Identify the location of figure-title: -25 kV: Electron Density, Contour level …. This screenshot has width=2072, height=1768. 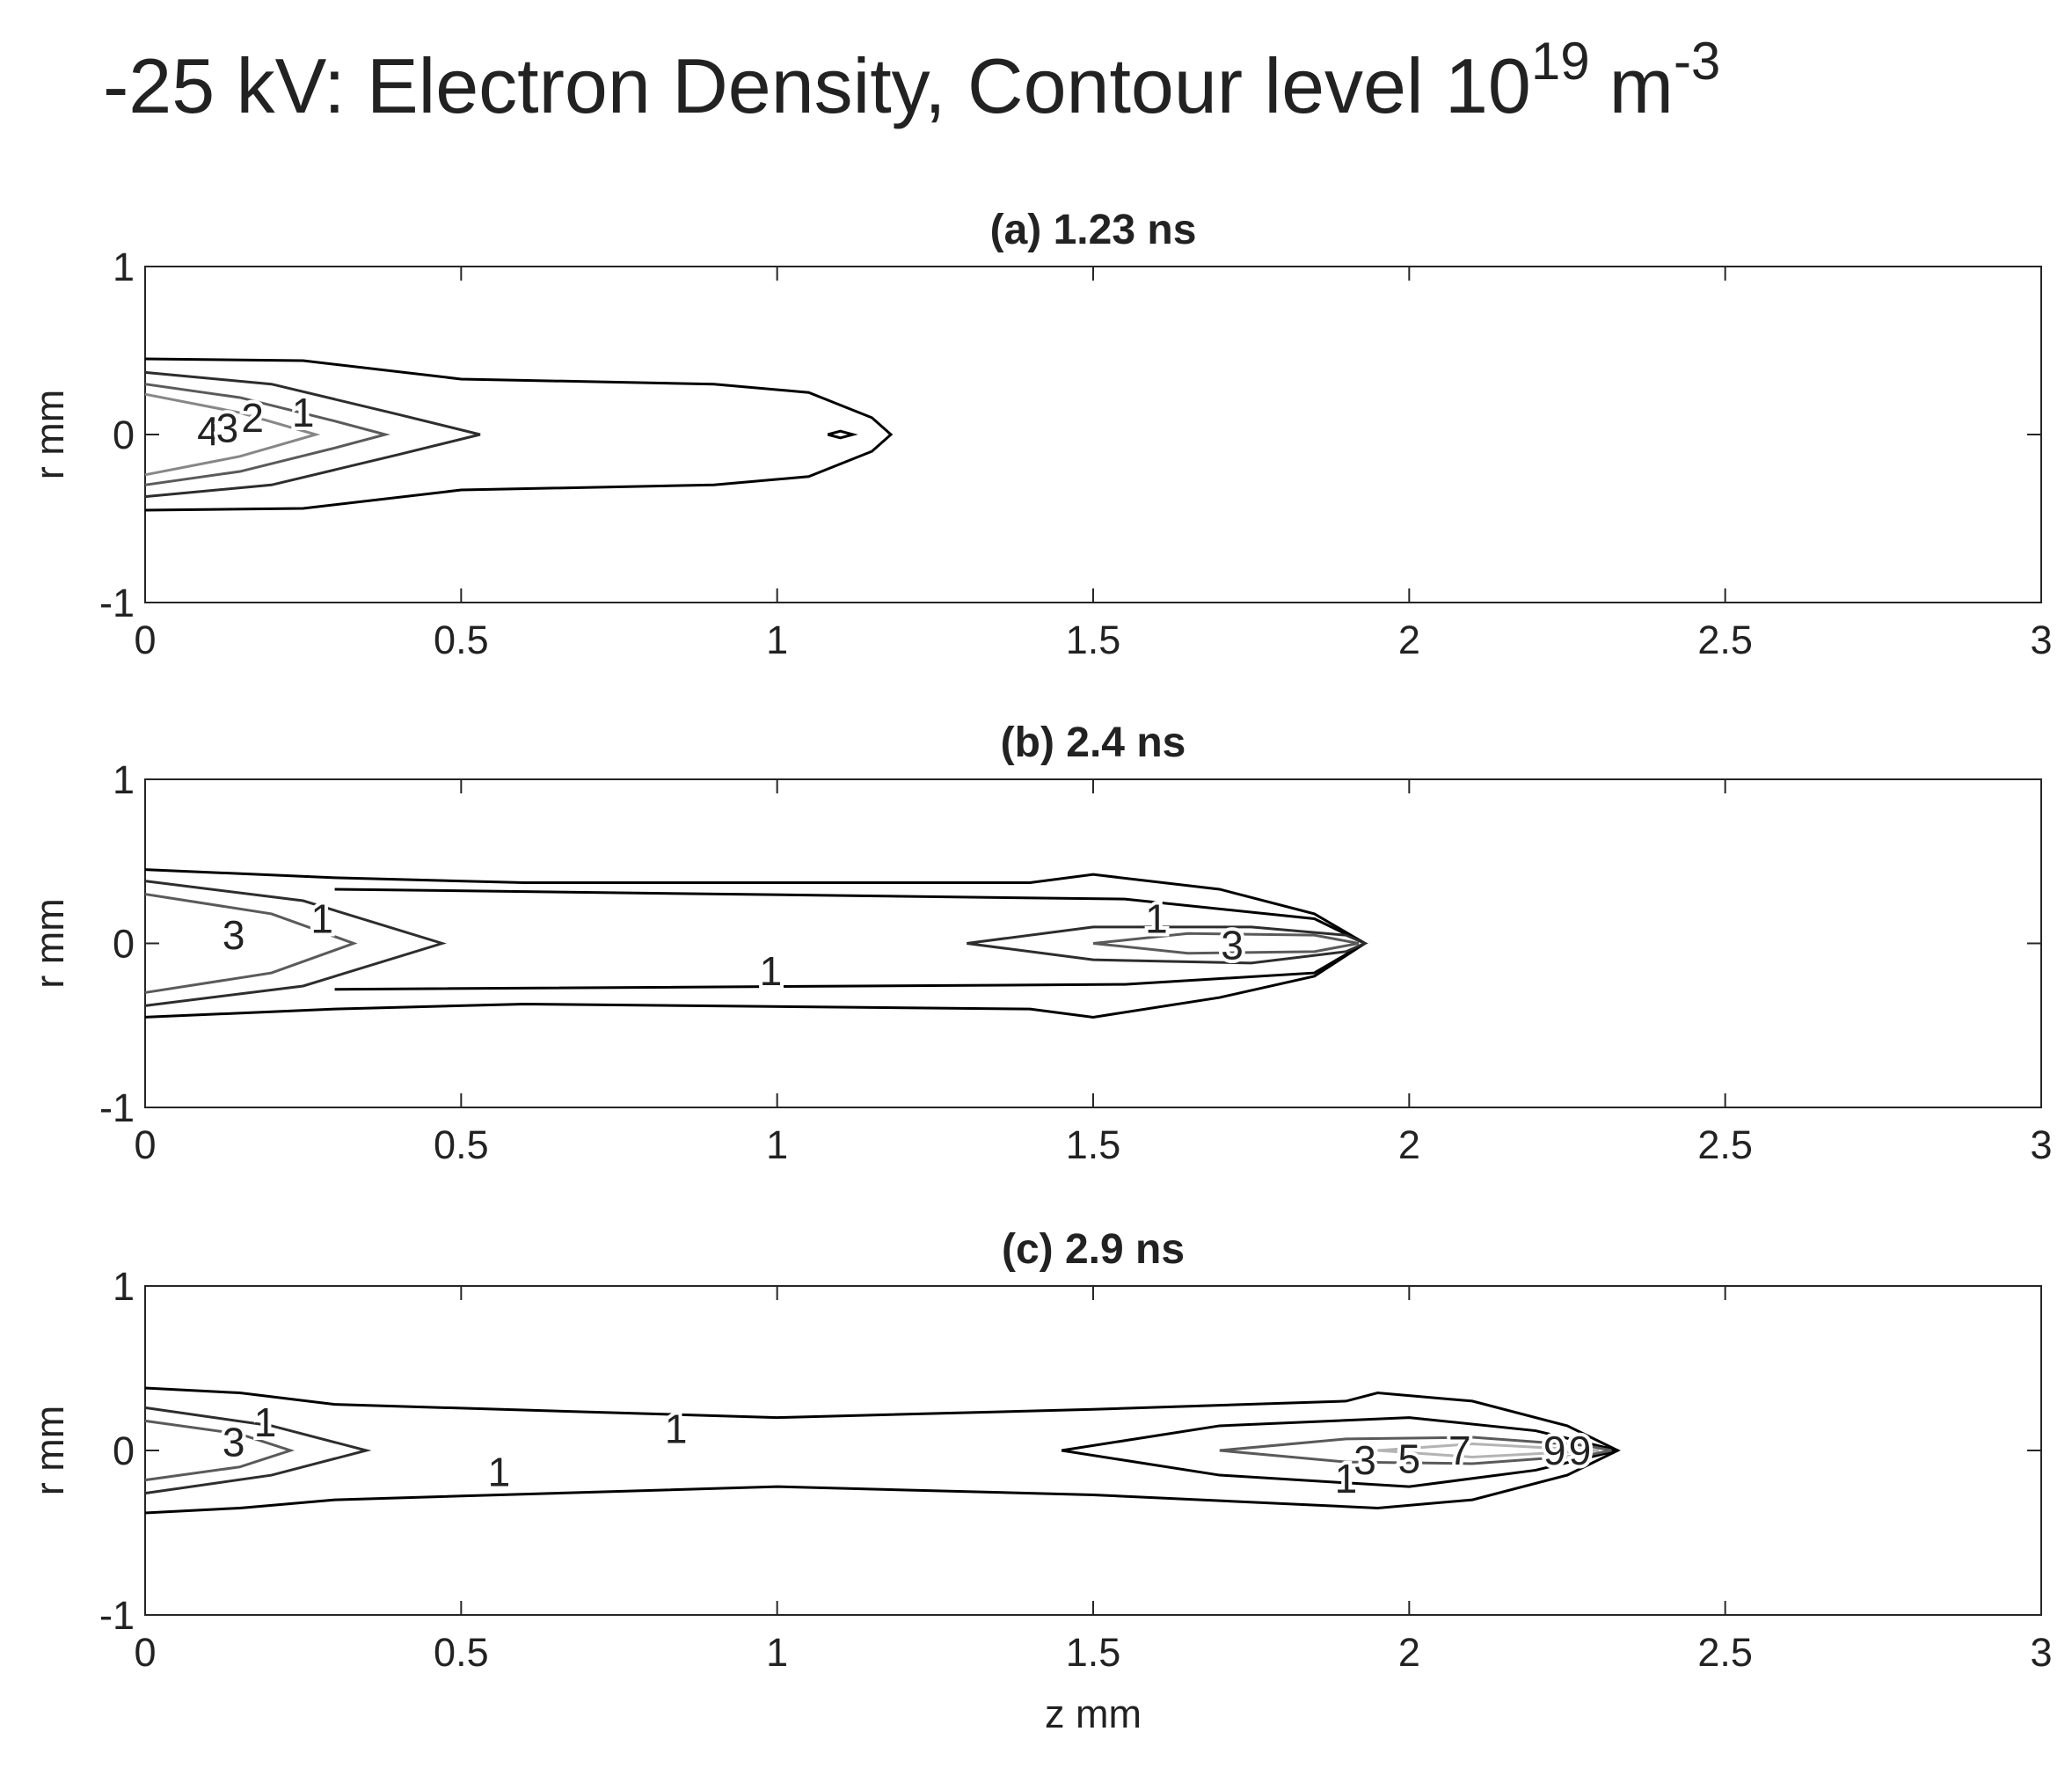
(911, 80).